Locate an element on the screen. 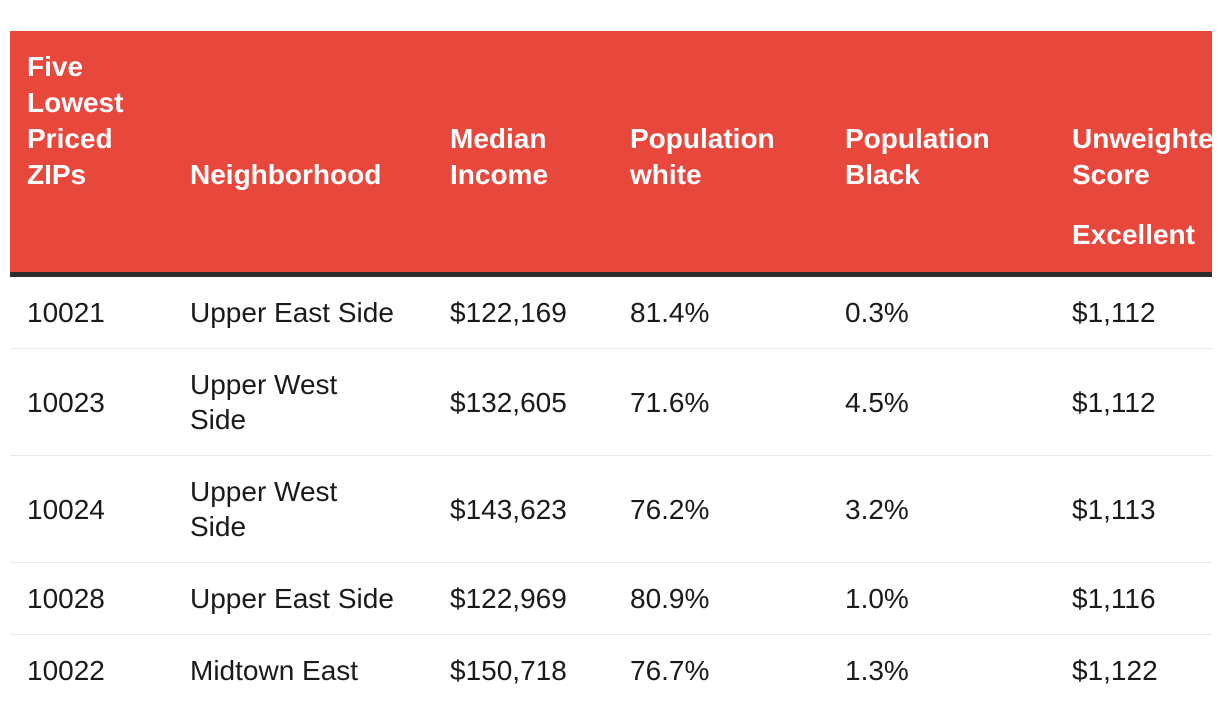 The width and height of the screenshot is (1220, 720). header-row-sub: Excellent is located at coordinates (611, 235).